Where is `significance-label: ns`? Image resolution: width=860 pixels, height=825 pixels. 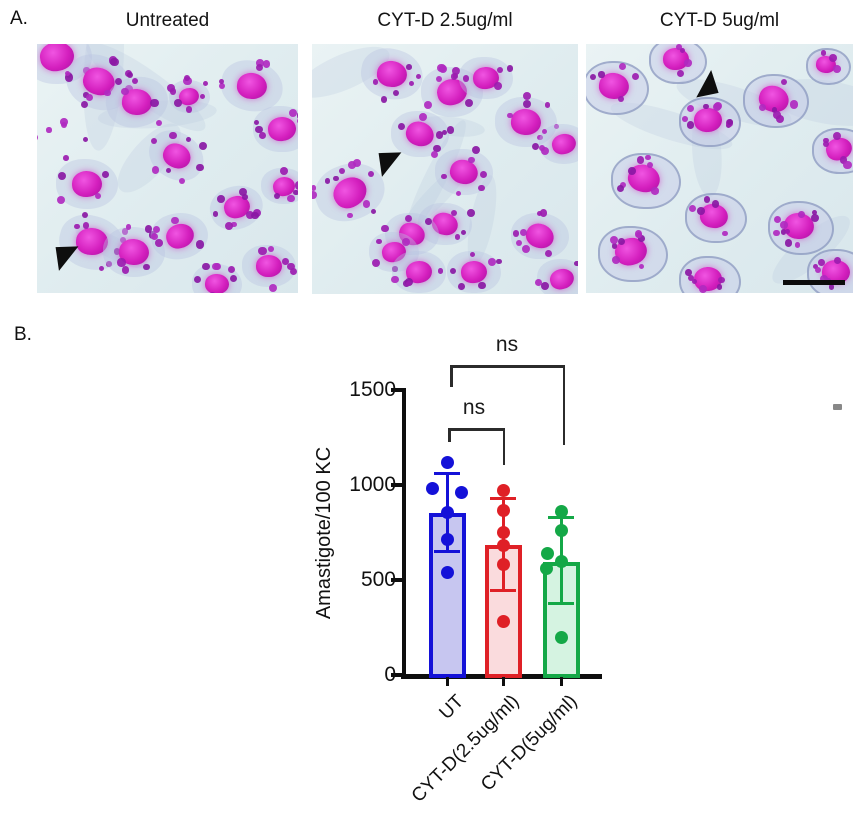 significance-label: ns is located at coordinates (474, 407).